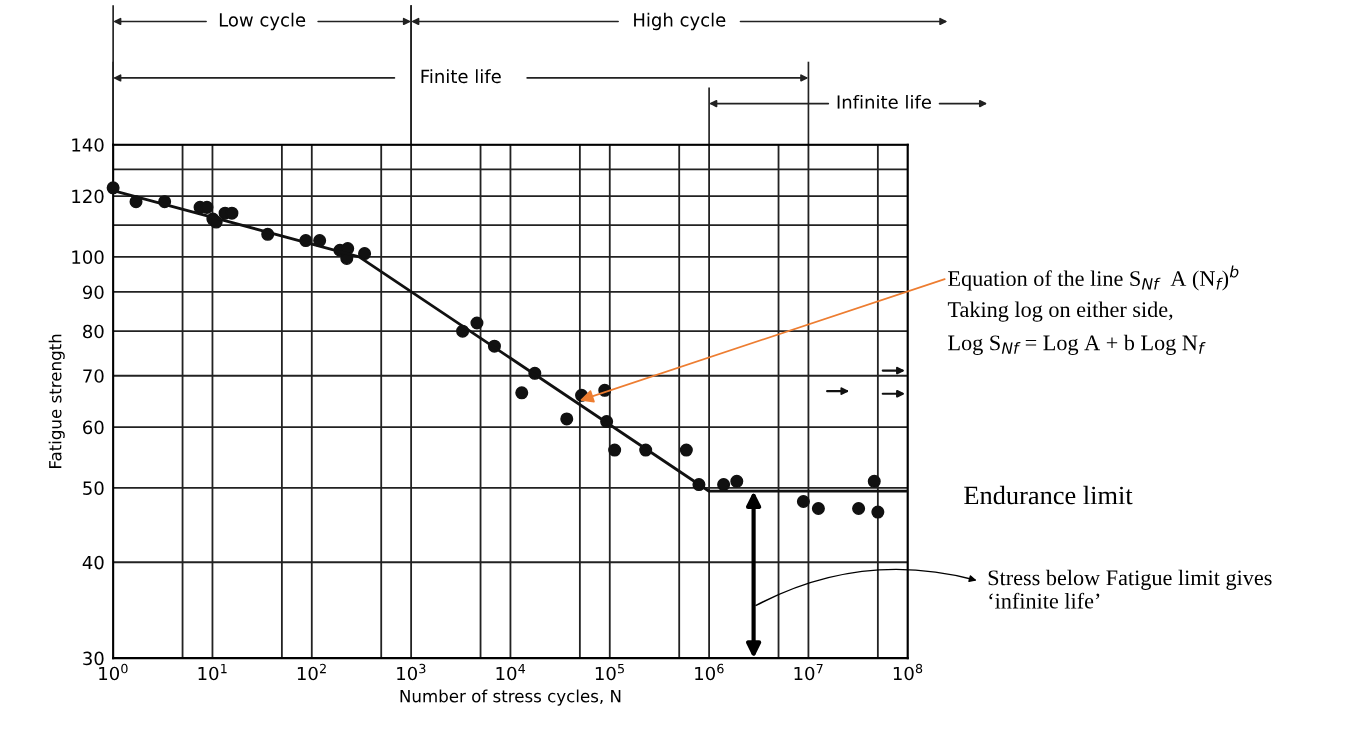  What do you see at coordinates (808, 672) in the screenshot?
I see `x-tick-label: 10$^{7}$` at bounding box center [808, 672].